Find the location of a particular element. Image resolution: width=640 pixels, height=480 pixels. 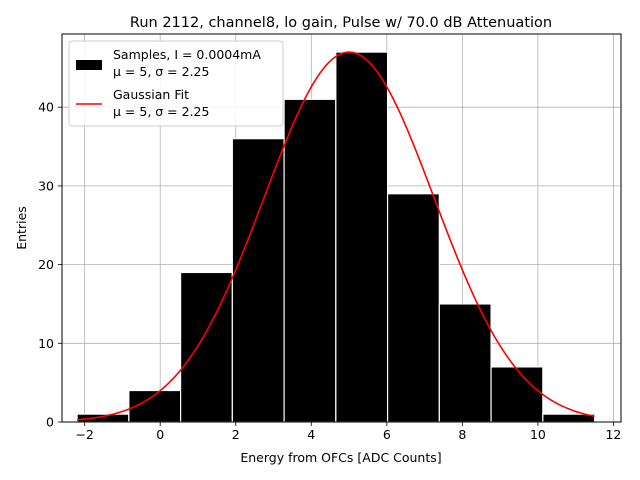

legend-box is located at coordinates (176, 83).